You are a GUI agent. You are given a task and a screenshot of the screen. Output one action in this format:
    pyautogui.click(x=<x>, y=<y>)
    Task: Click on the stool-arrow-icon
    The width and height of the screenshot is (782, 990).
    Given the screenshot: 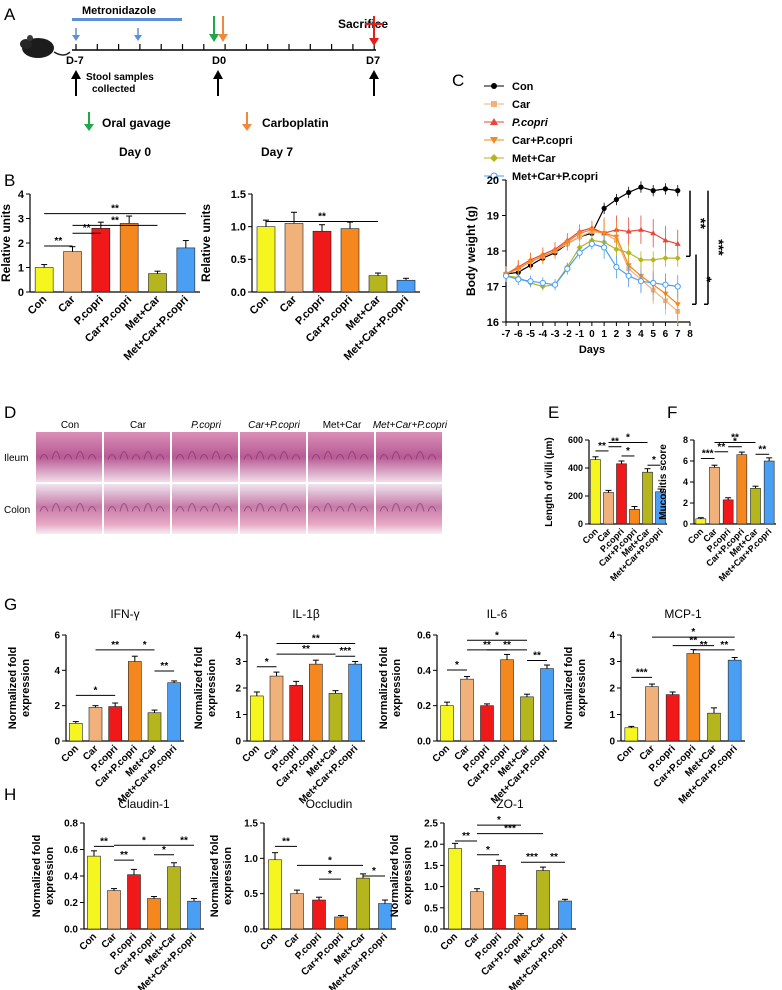 What is the action you would take?
    pyautogui.click(x=225, y=83)
    